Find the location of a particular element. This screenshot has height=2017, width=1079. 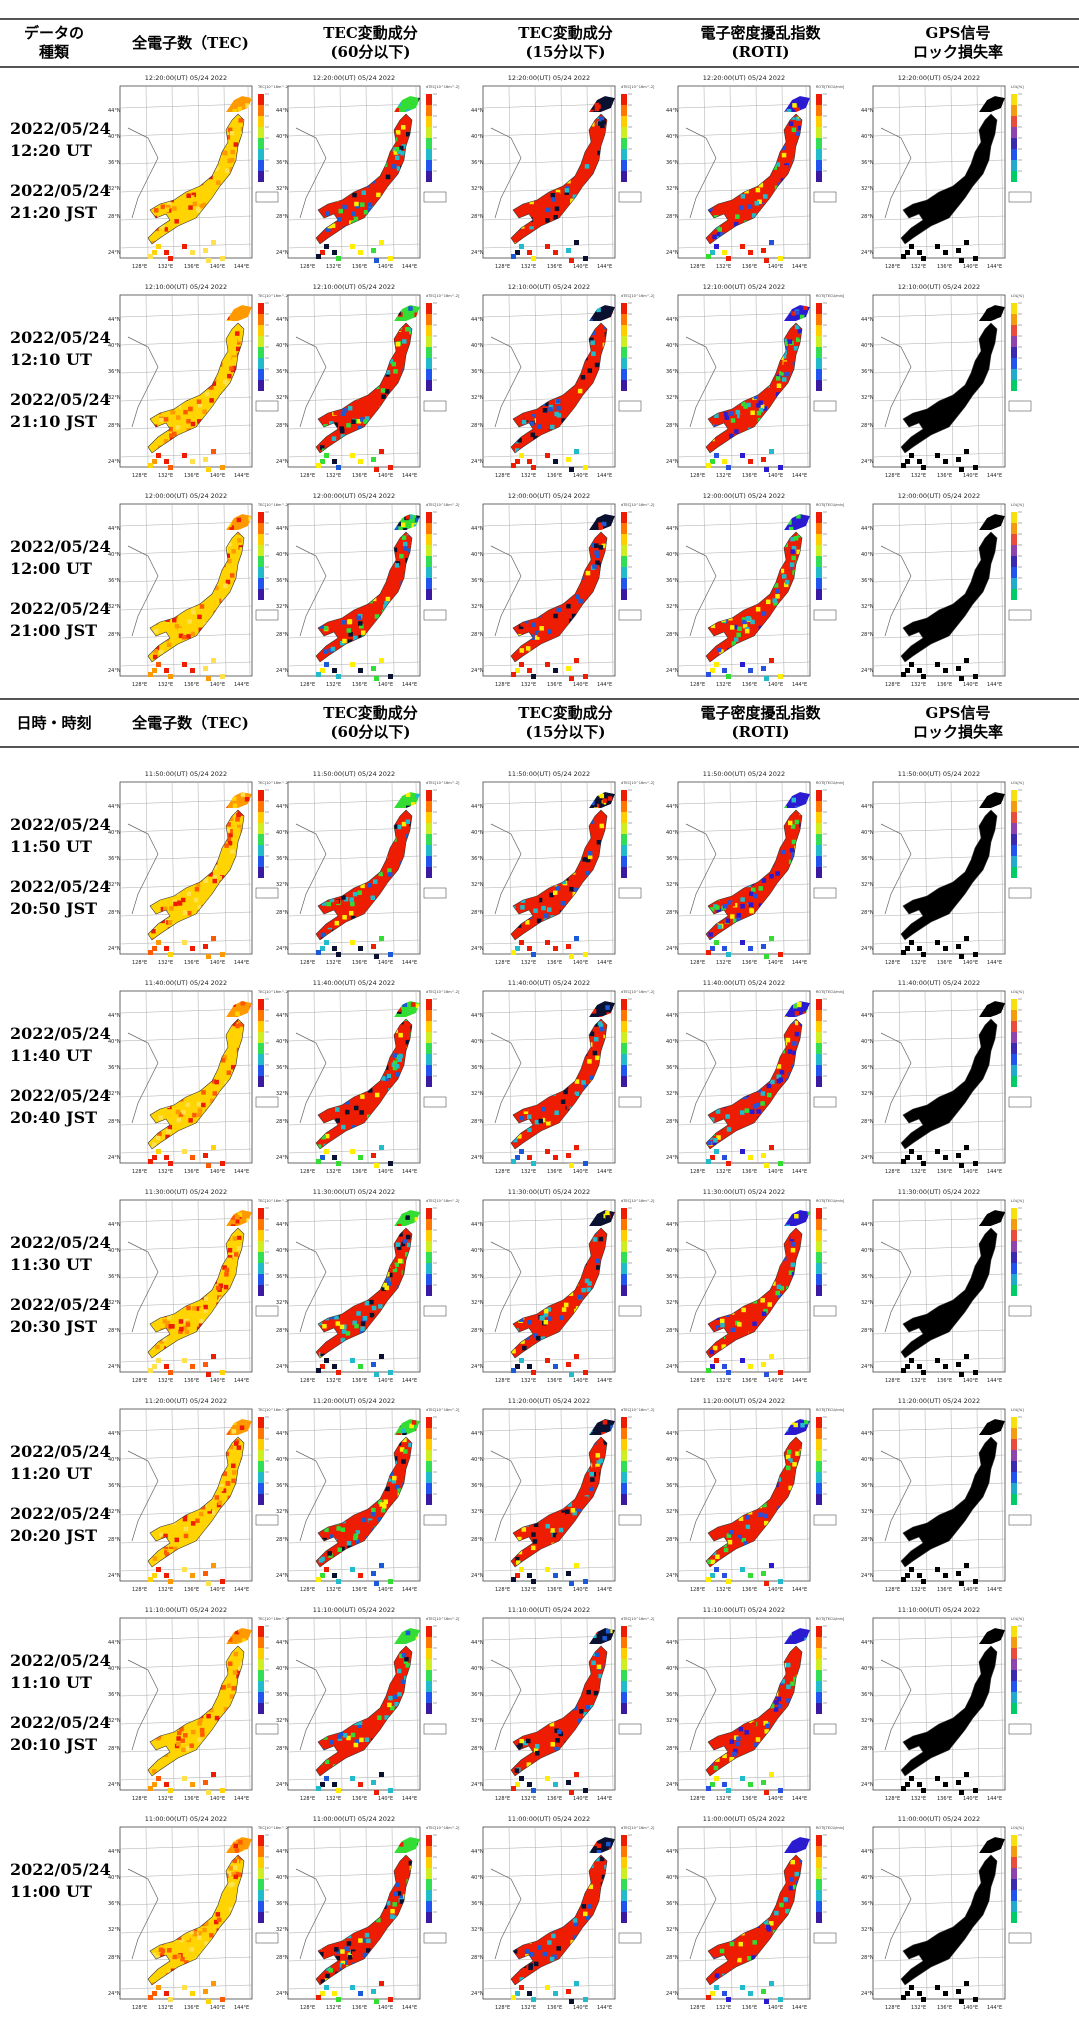

header-line: 全電子数（TEC) is located at coordinates (190, 723).